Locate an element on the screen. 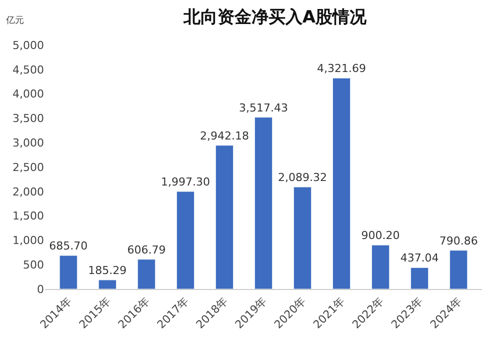 The height and width of the screenshot is (349, 500). data-label: 900.20 is located at coordinates (380, 235).